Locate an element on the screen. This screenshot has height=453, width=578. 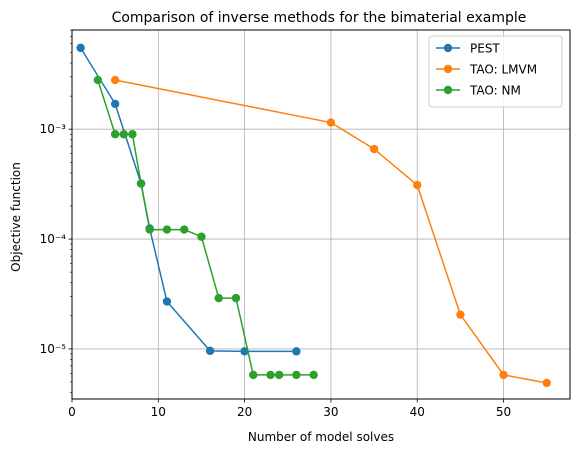
x-tick-label: 40 is located at coordinates (417, 412).